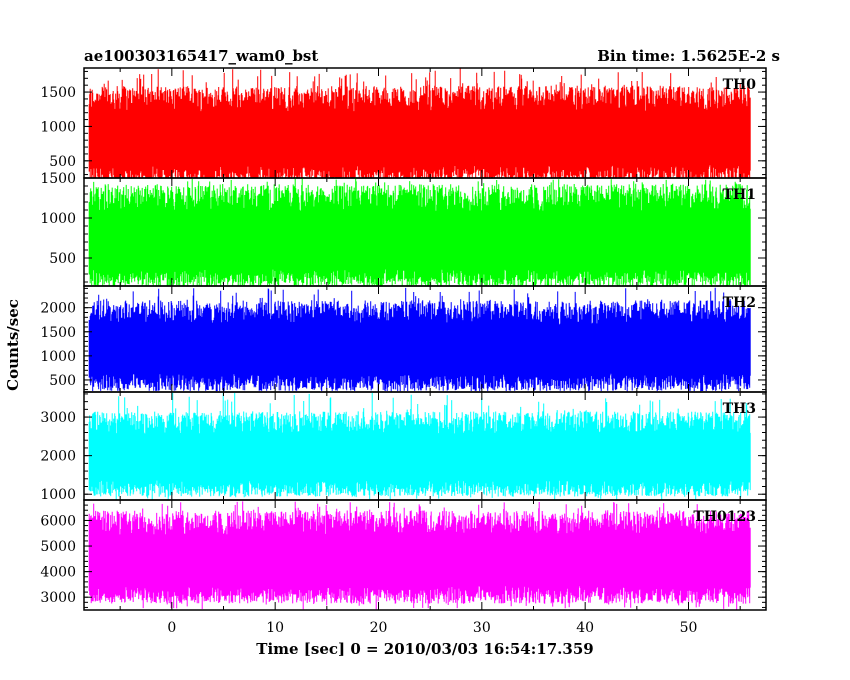  I want to click on y-axis-label: Counts/sec, so click(13, 345).